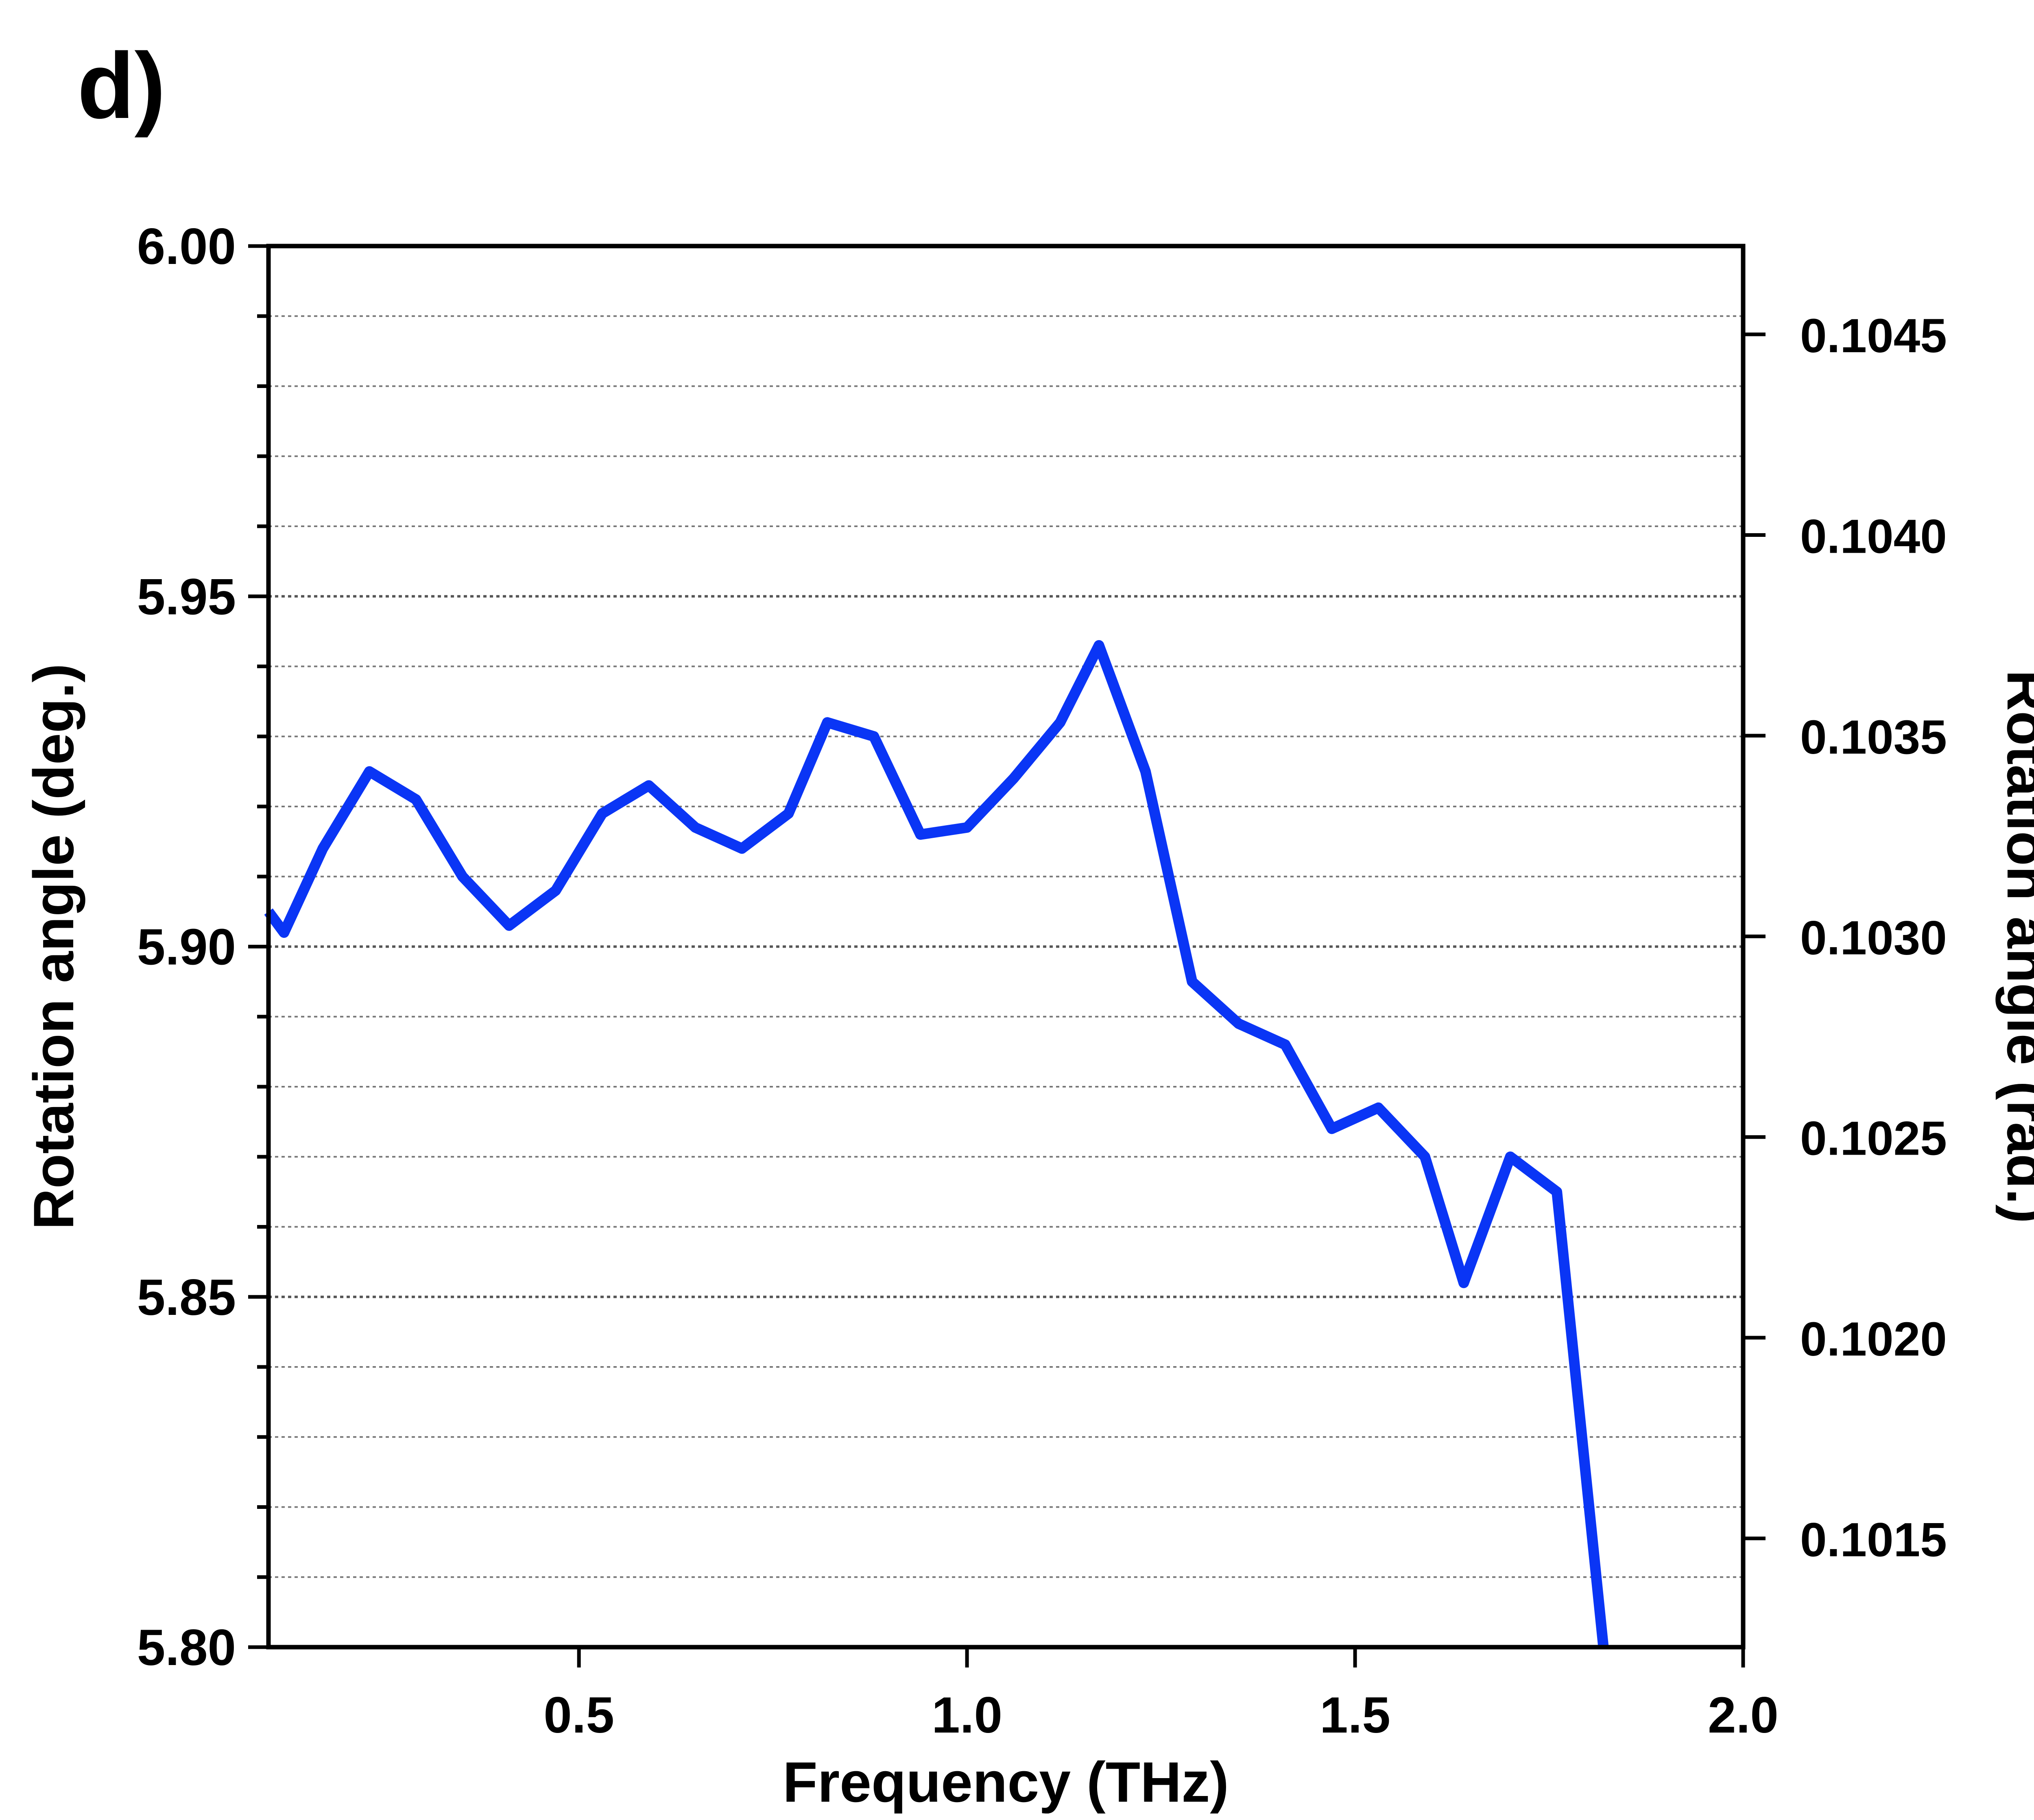 This screenshot has width=2034, height=1820. What do you see at coordinates (1873, 1339) in the screenshot?
I see `y2-tick-label: 0.1020` at bounding box center [1873, 1339].